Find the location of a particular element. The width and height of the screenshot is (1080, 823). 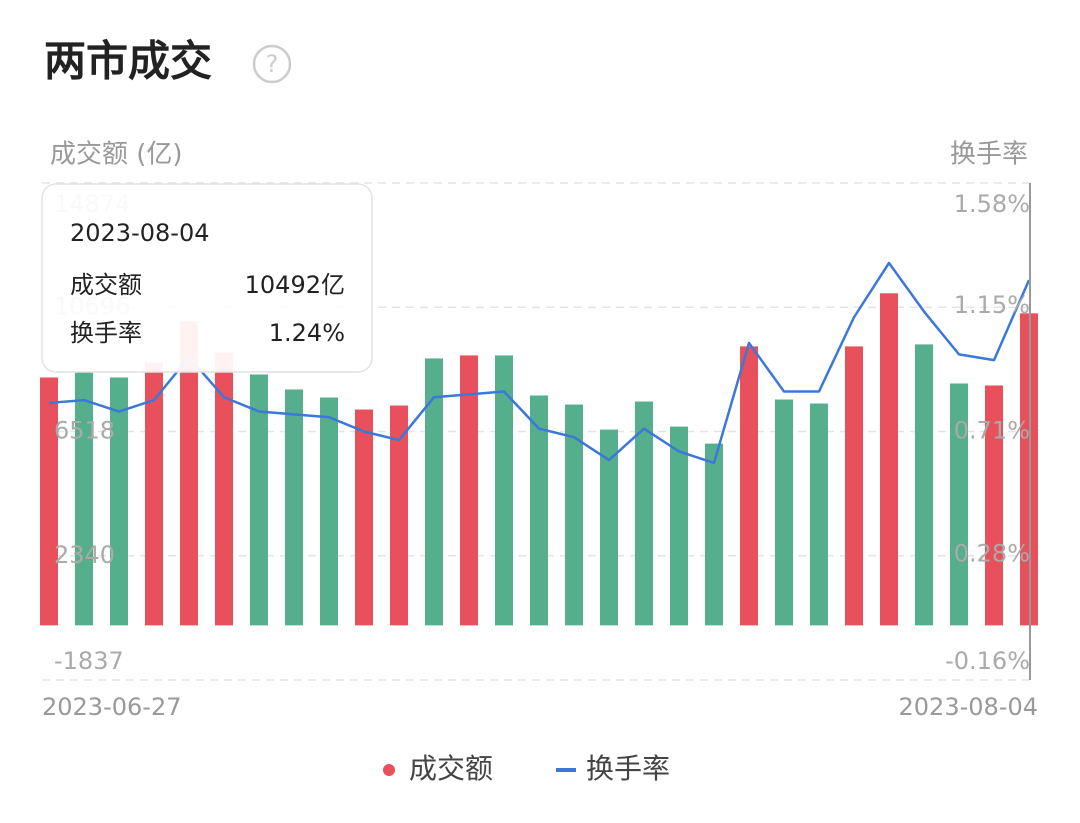

y-tick-label: -1837 is located at coordinates (89, 661).